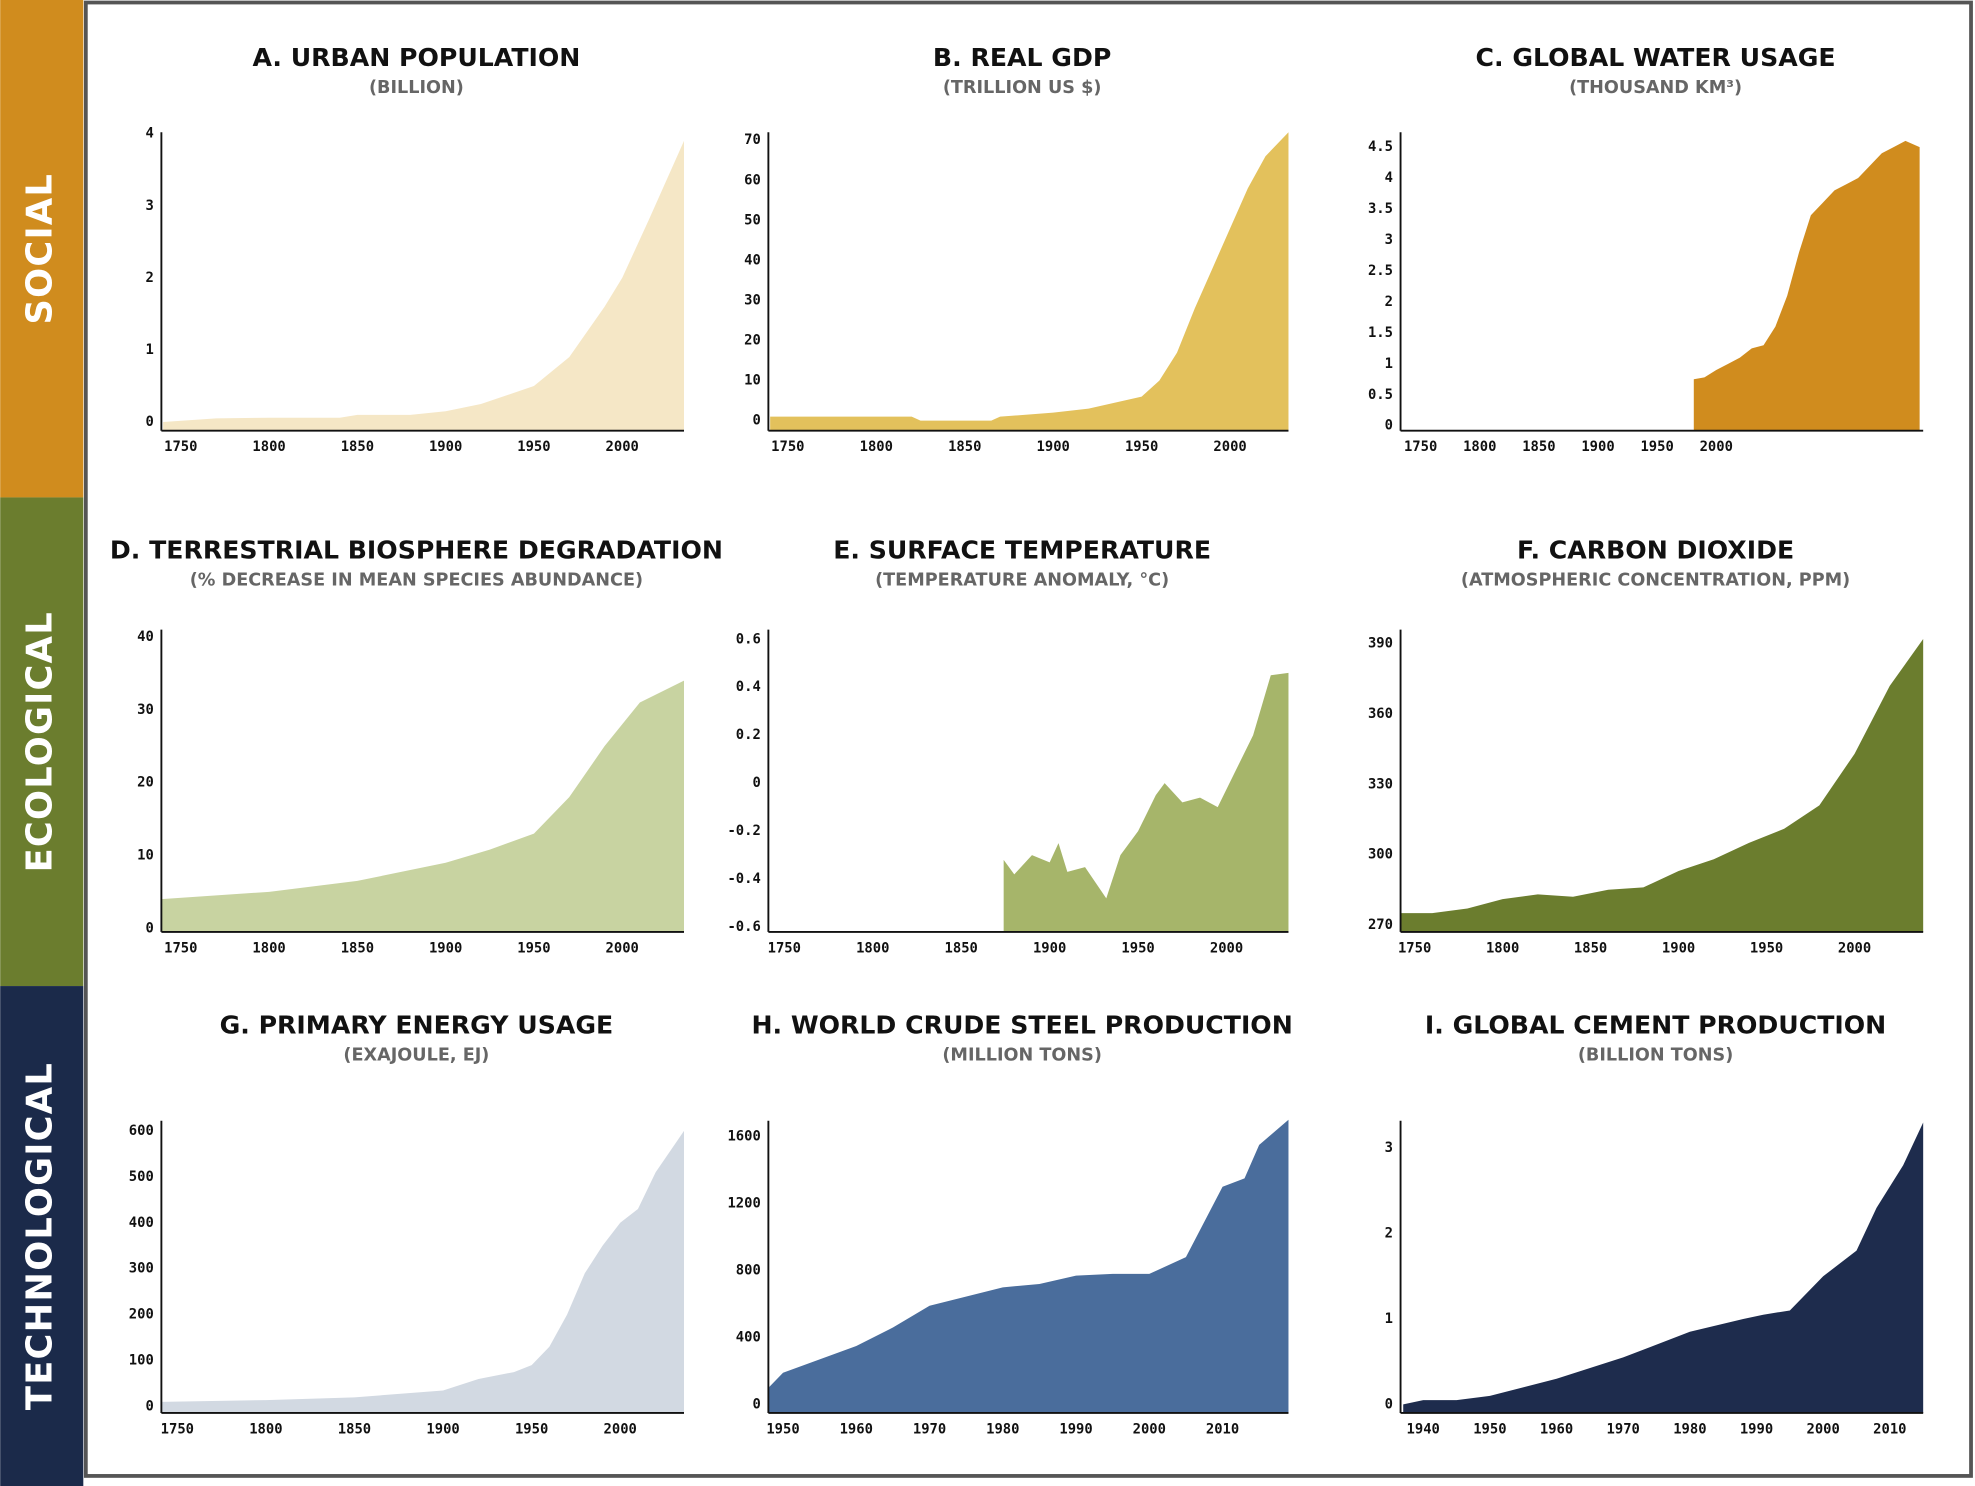 Image resolution: width=1975 pixels, height=1486 pixels. Describe the element at coordinates (416, 1055) in the screenshot. I see `chart-subtitle: (EXAJOULE, EJ)` at that location.